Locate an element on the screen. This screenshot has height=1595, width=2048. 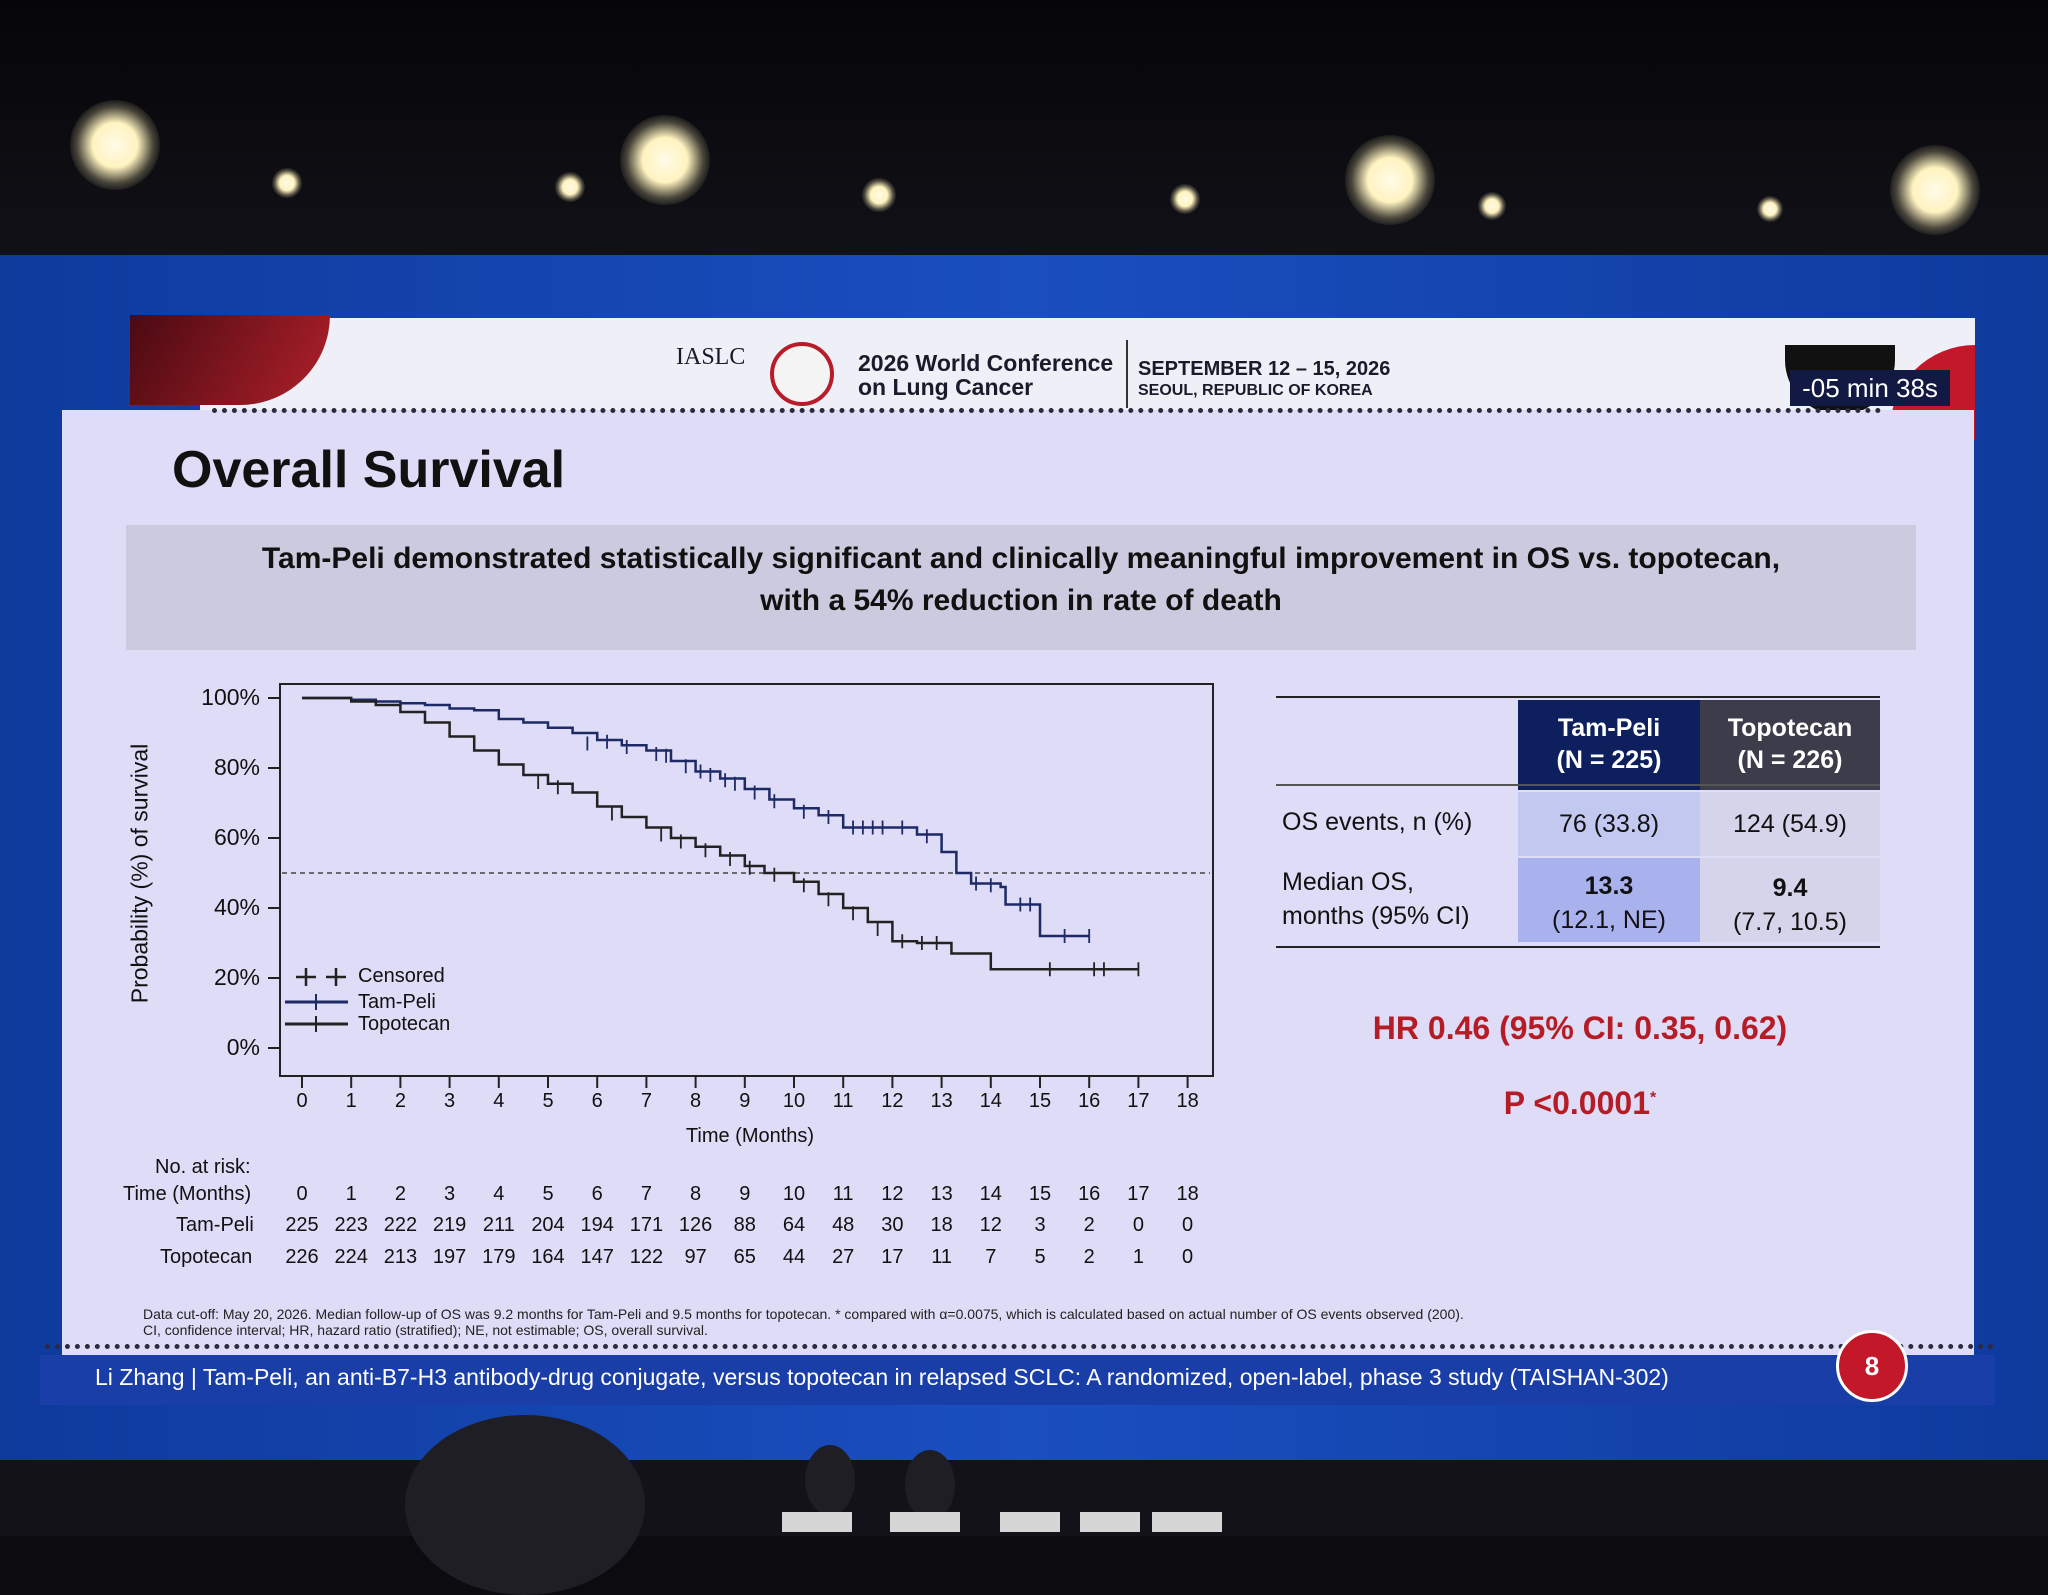
key-message-line2: with a 54% reduction in rate of death is located at coordinates (1021, 600).